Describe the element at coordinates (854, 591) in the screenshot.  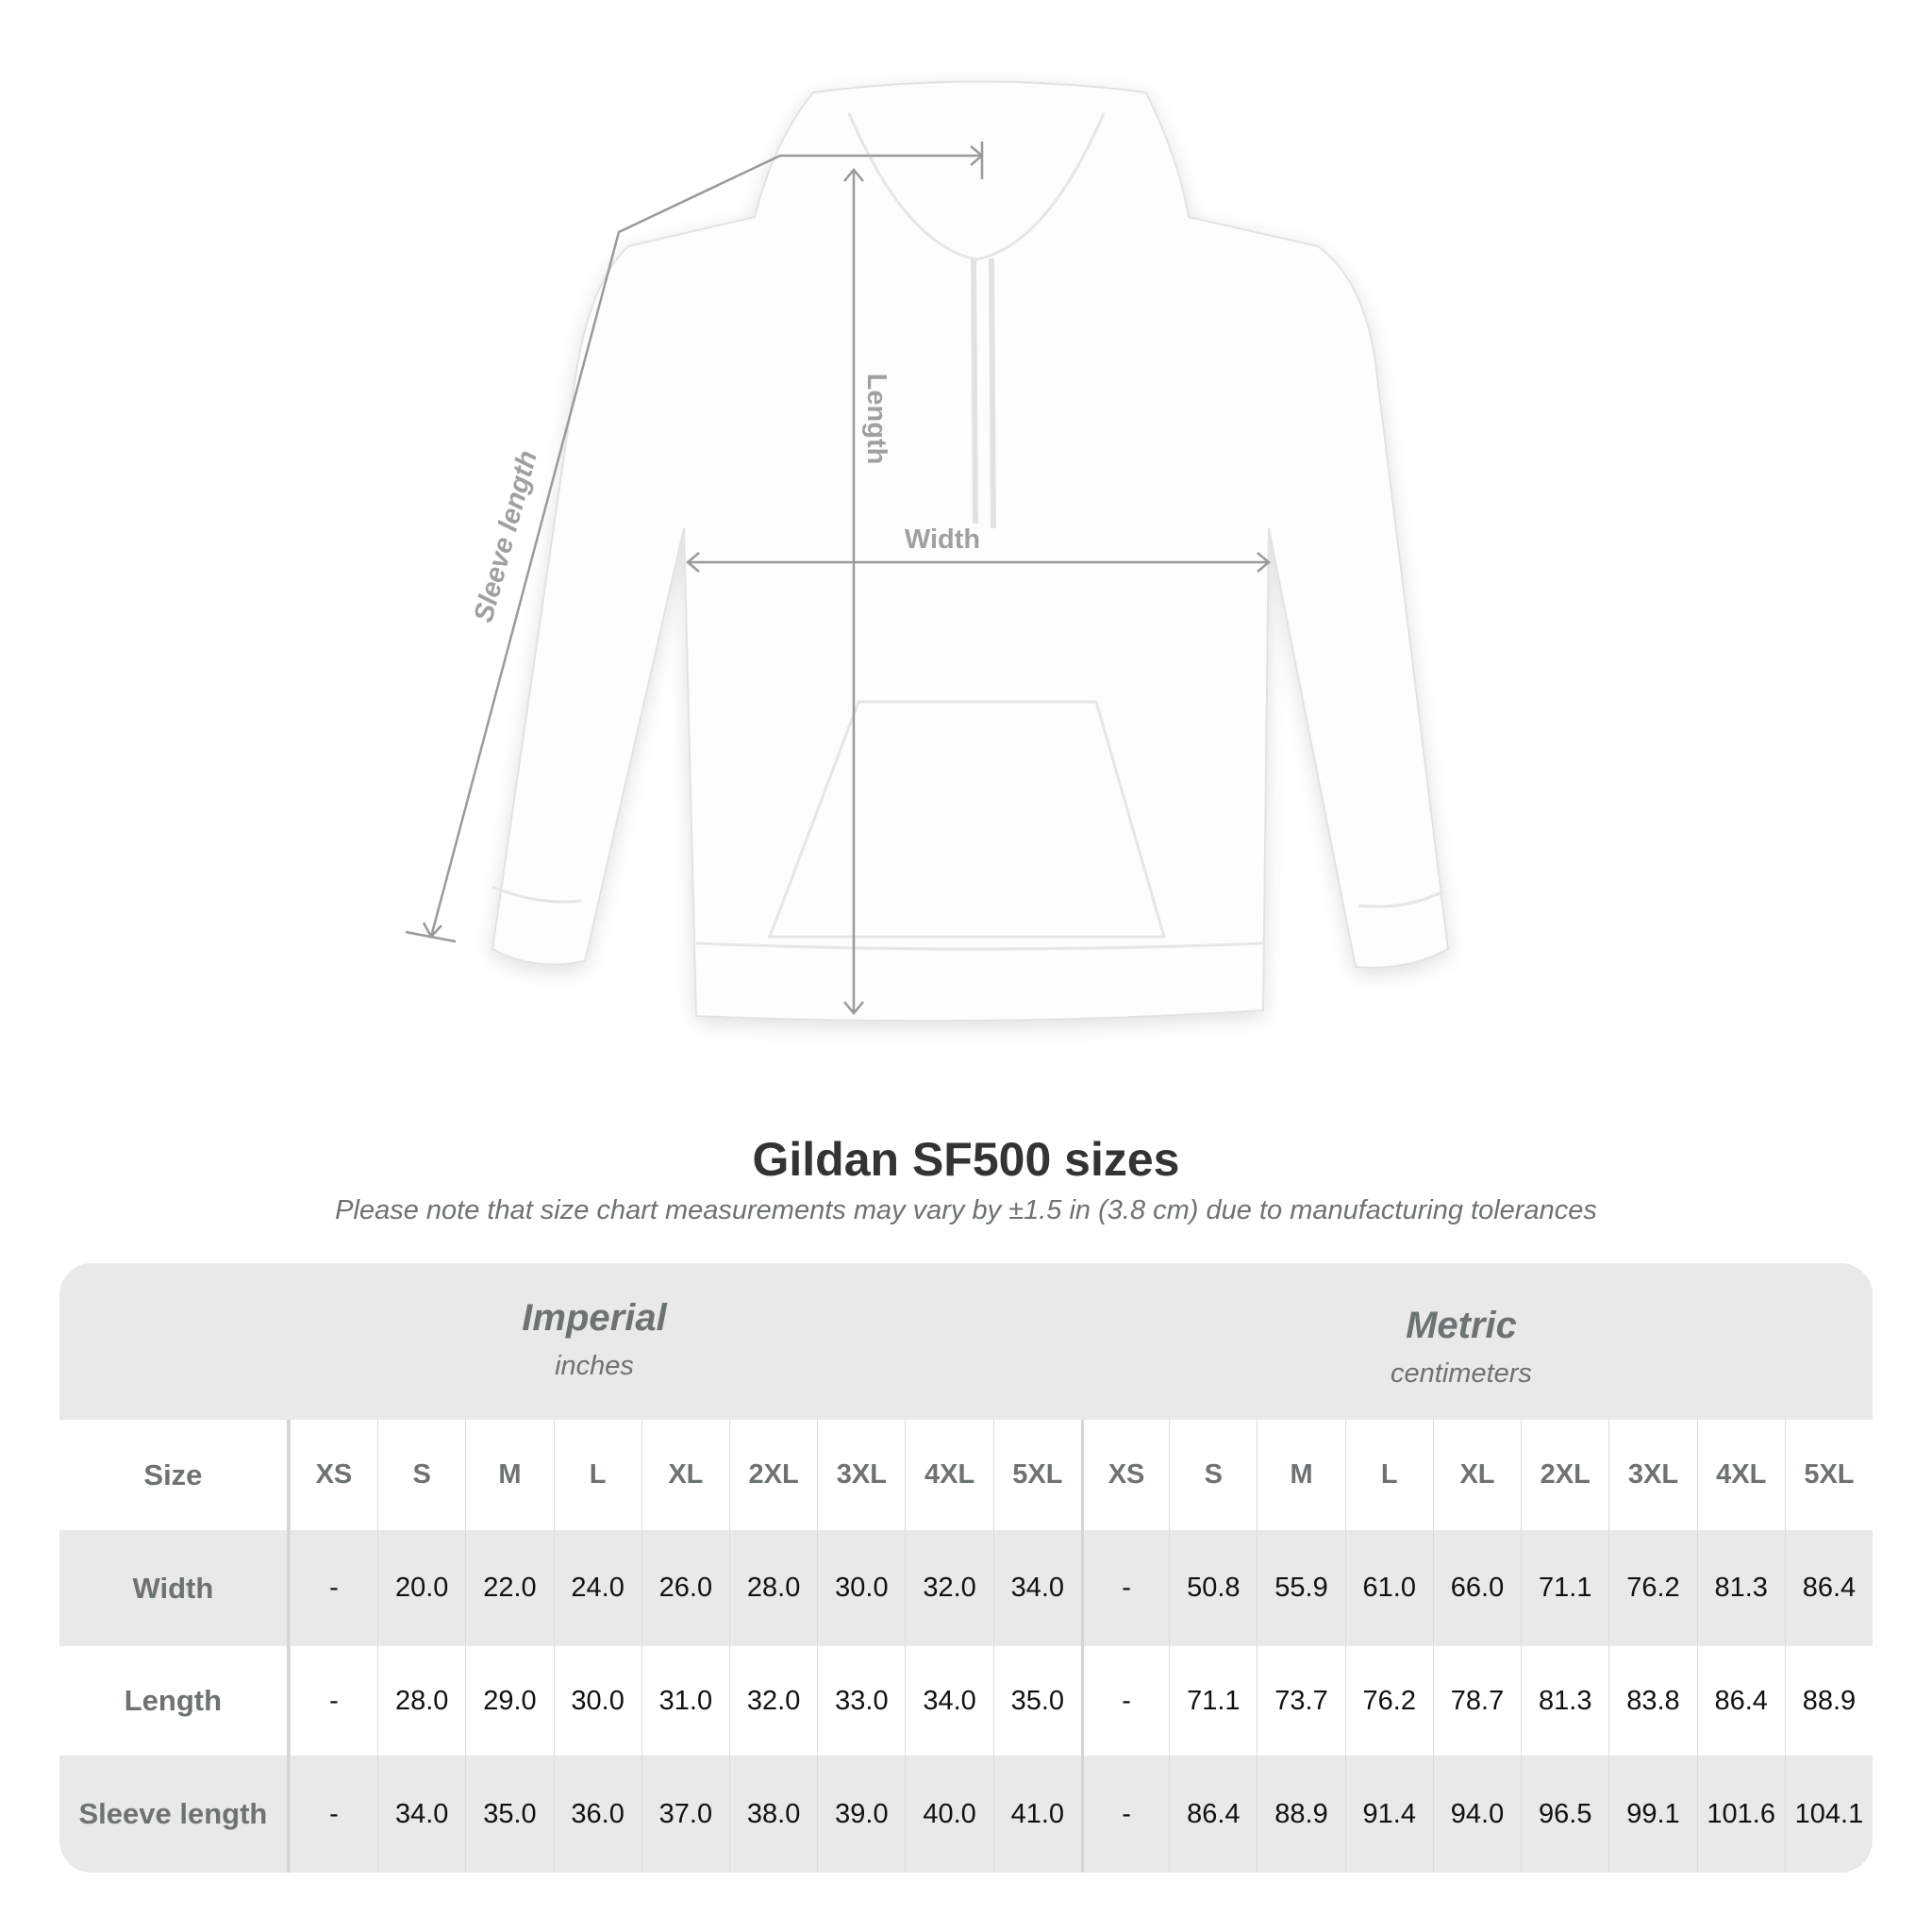
I see `length-arrow` at that location.